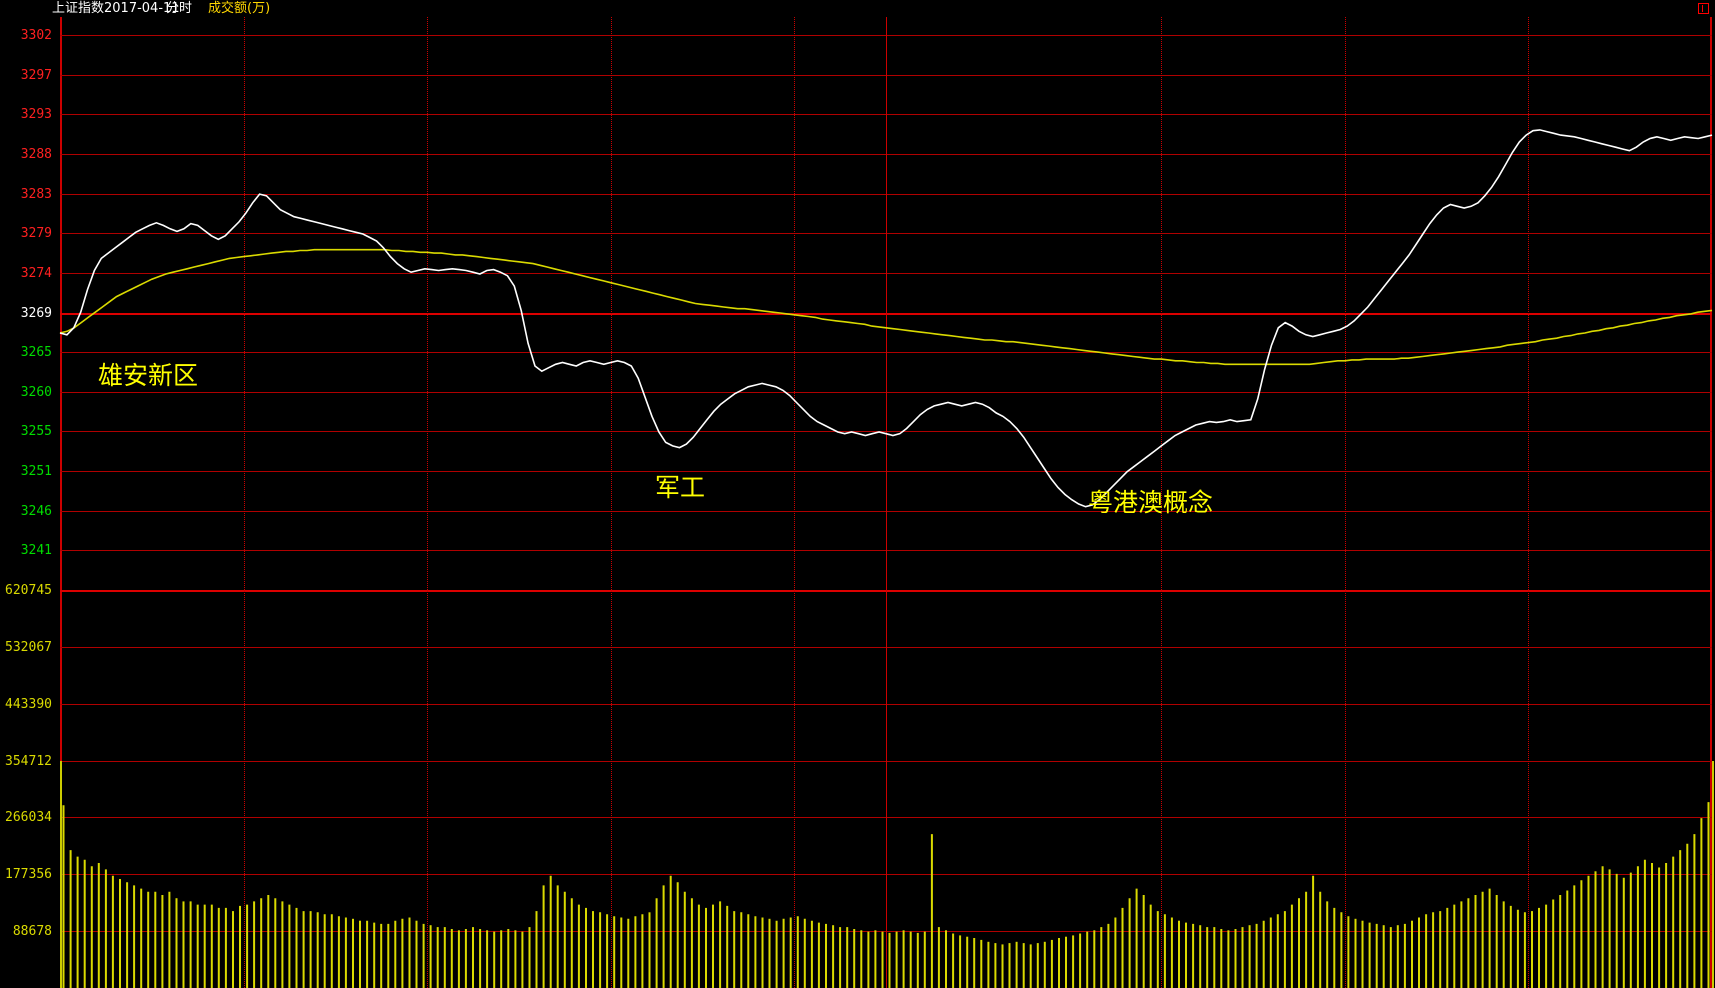  Describe the element at coordinates (36, 352) in the screenshot. I see `price-tick-left: 3265` at that location.